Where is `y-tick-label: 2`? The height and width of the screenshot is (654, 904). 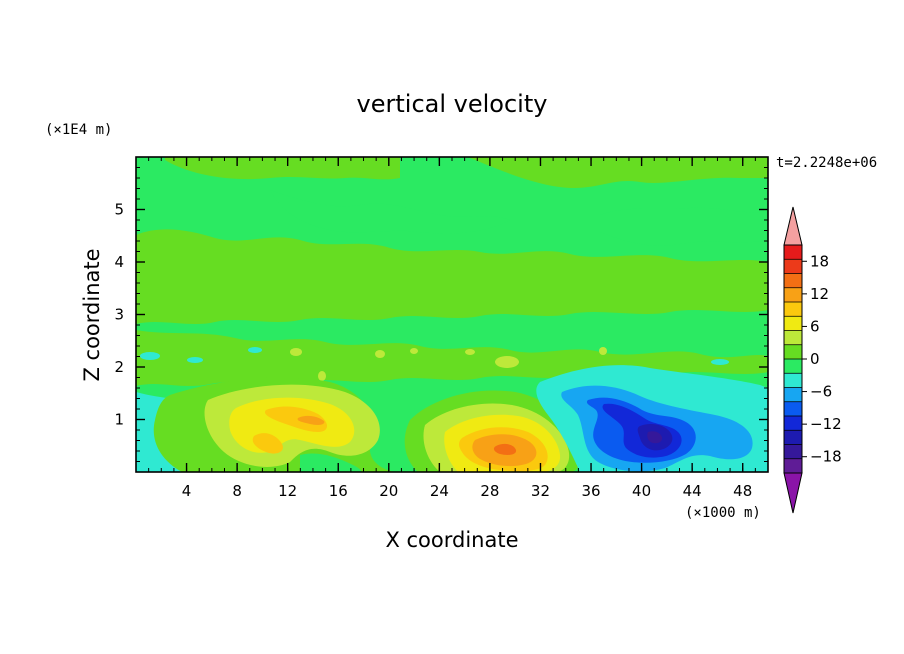
y-tick-label: 2 is located at coordinates (119, 367).